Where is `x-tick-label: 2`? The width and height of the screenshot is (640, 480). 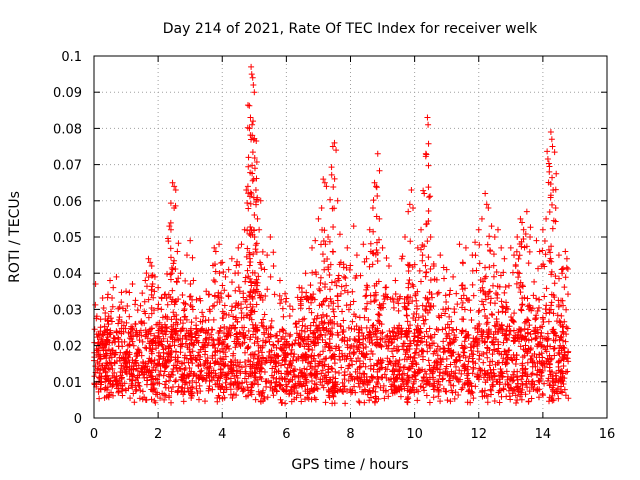
x-tick-label: 2 is located at coordinates (158, 434).